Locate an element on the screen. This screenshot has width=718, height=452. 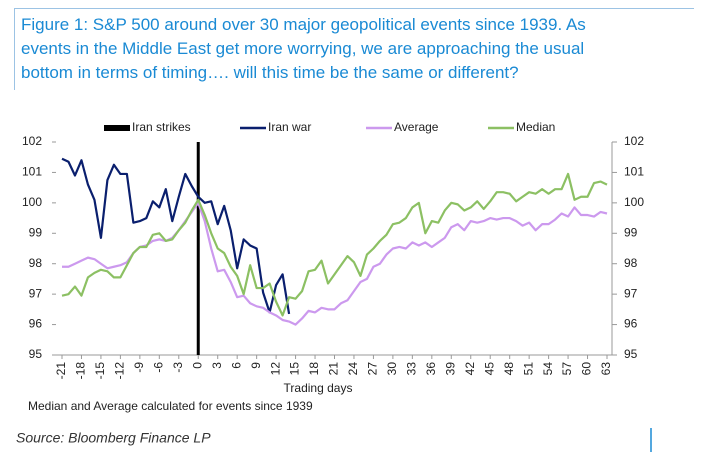
legend-label: Iran strikes is located at coordinates (161, 127).